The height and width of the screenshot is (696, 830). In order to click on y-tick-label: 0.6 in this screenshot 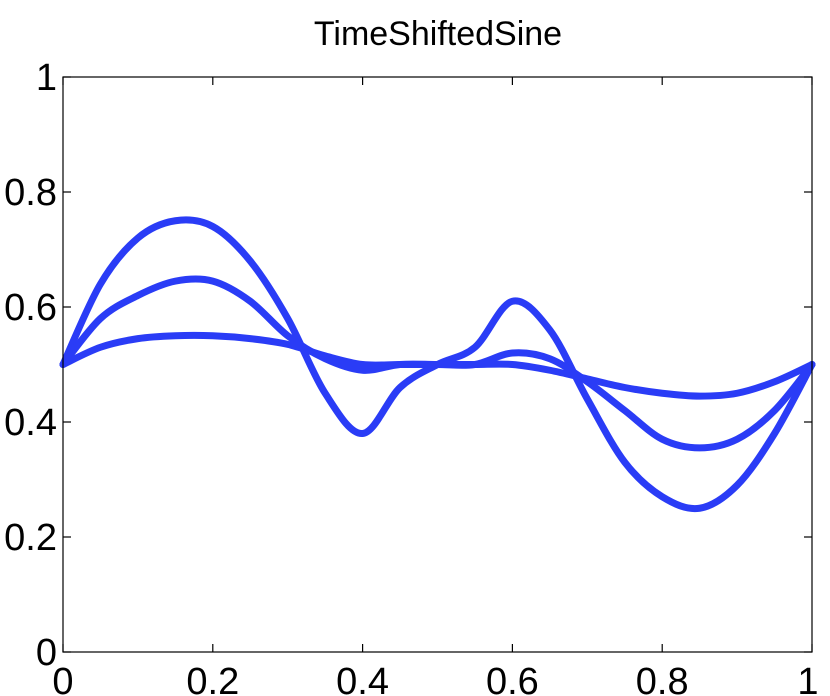, I will do `click(30, 308)`.